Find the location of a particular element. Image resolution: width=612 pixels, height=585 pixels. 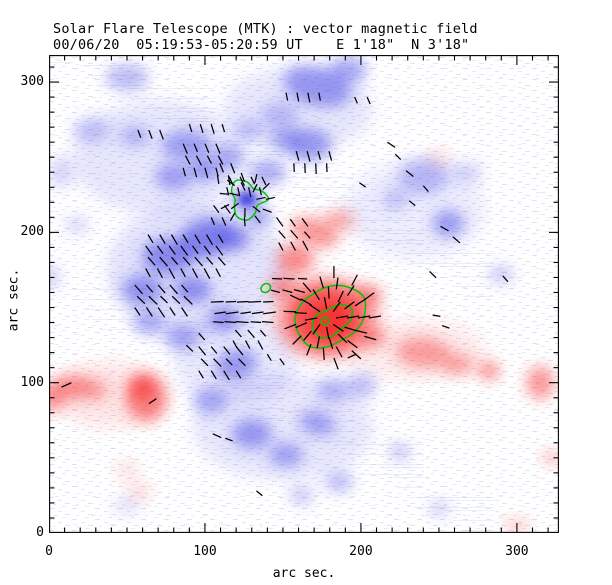

y-tick-label: 200 is located at coordinates (32, 232).